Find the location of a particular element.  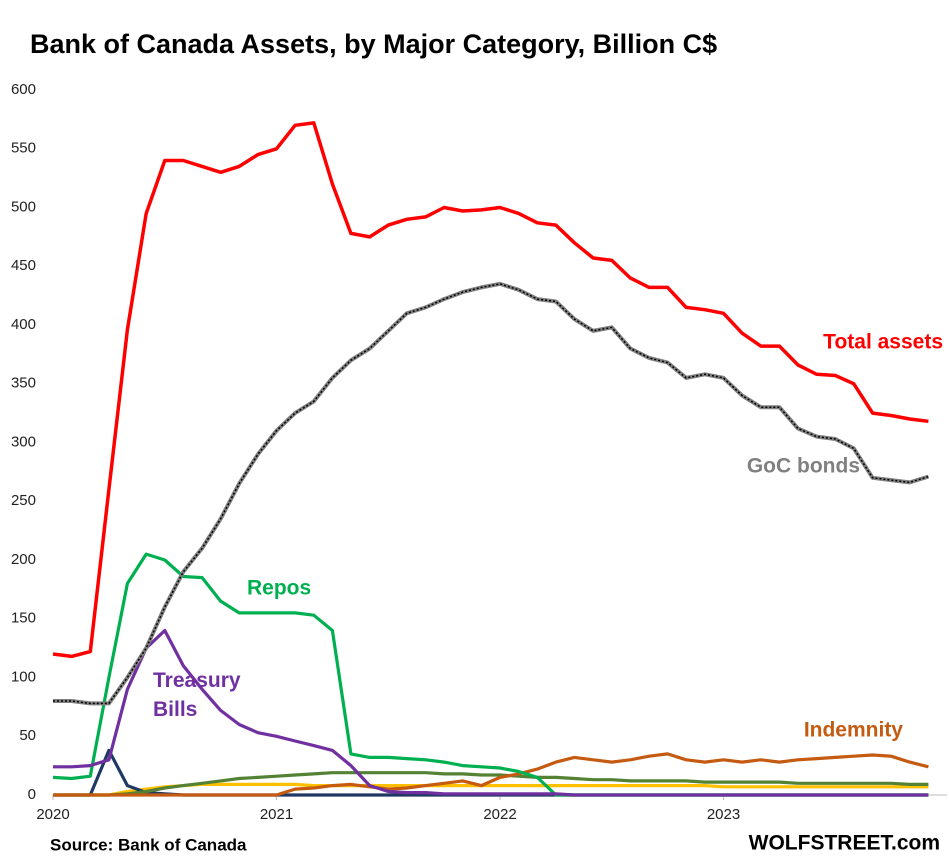

y-tick-label: 100 is located at coordinates (23, 676).